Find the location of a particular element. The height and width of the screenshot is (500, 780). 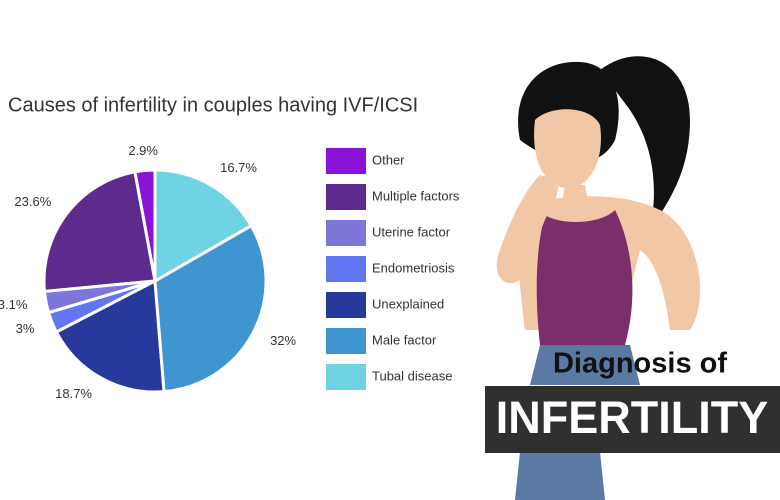

face is located at coordinates (567, 149).